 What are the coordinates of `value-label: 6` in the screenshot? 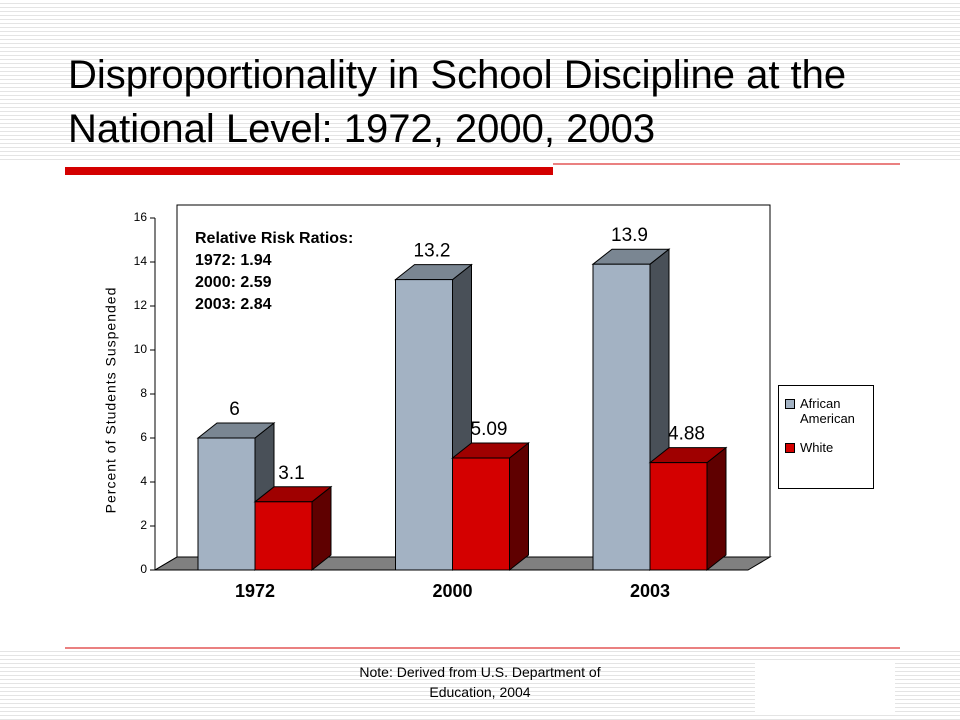 It's located at (234, 409).